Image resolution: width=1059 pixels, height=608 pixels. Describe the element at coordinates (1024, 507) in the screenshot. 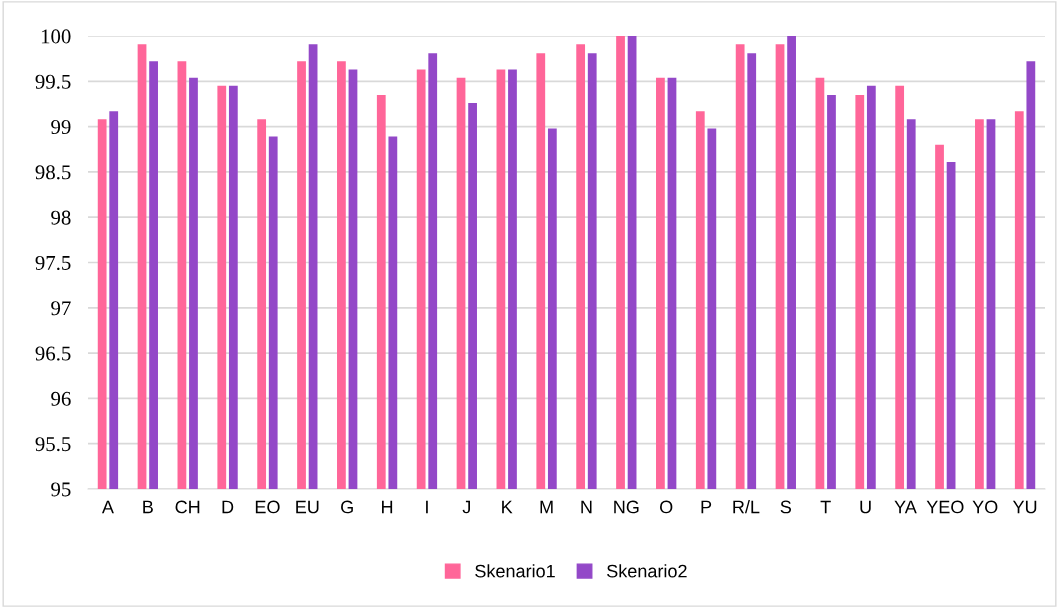

I see `x-tick-label: YU` at that location.